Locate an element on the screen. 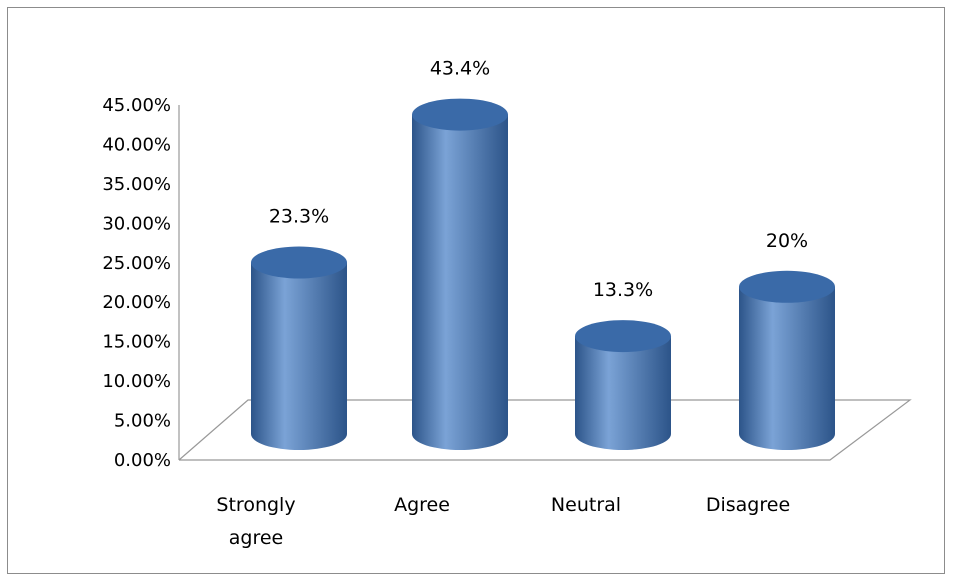 The width and height of the screenshot is (954, 580). y-tick-label: 45.00% is located at coordinates (136, 105).